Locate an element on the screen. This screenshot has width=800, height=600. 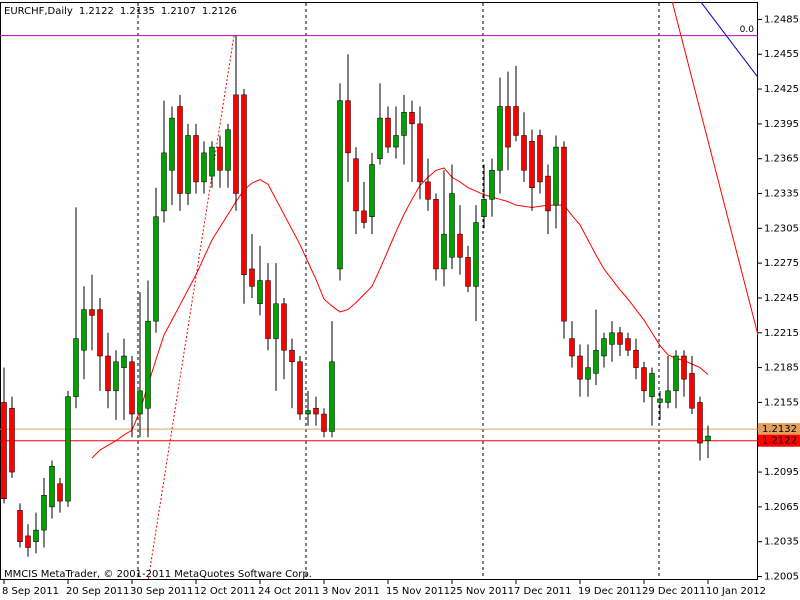
price-tag-label: 1.2122 is located at coordinates (779, 441).